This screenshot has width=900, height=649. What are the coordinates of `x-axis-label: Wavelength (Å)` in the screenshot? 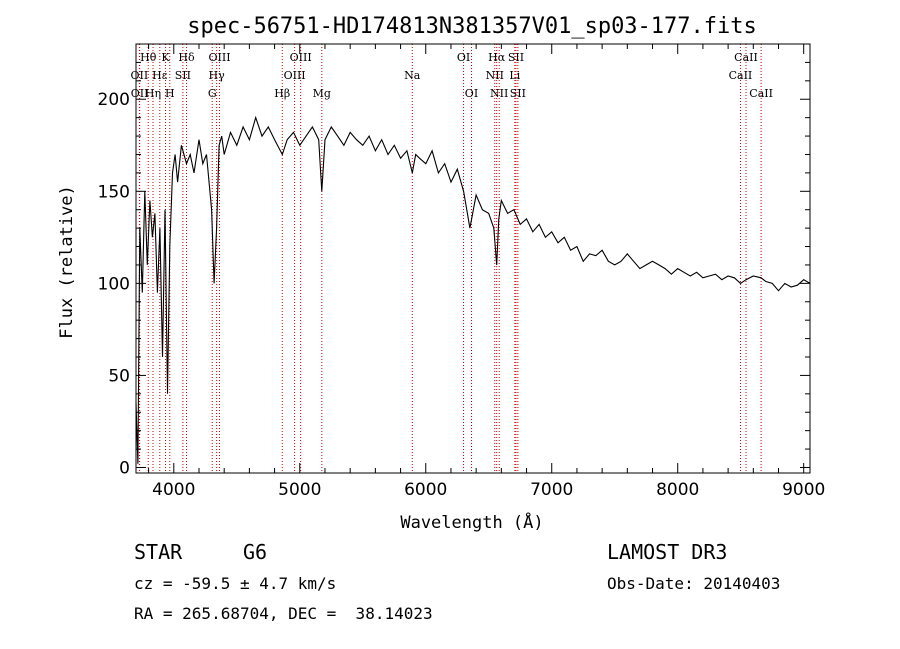 It's located at (471, 522).